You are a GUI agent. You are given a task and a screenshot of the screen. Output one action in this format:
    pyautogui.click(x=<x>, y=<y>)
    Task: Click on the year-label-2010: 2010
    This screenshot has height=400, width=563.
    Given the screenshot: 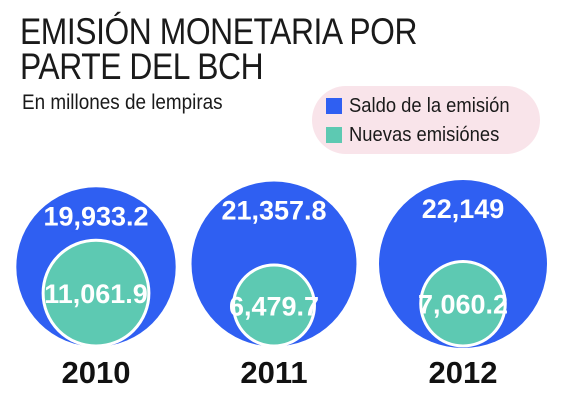 What is the action you would take?
    pyautogui.click(x=96, y=372)
    